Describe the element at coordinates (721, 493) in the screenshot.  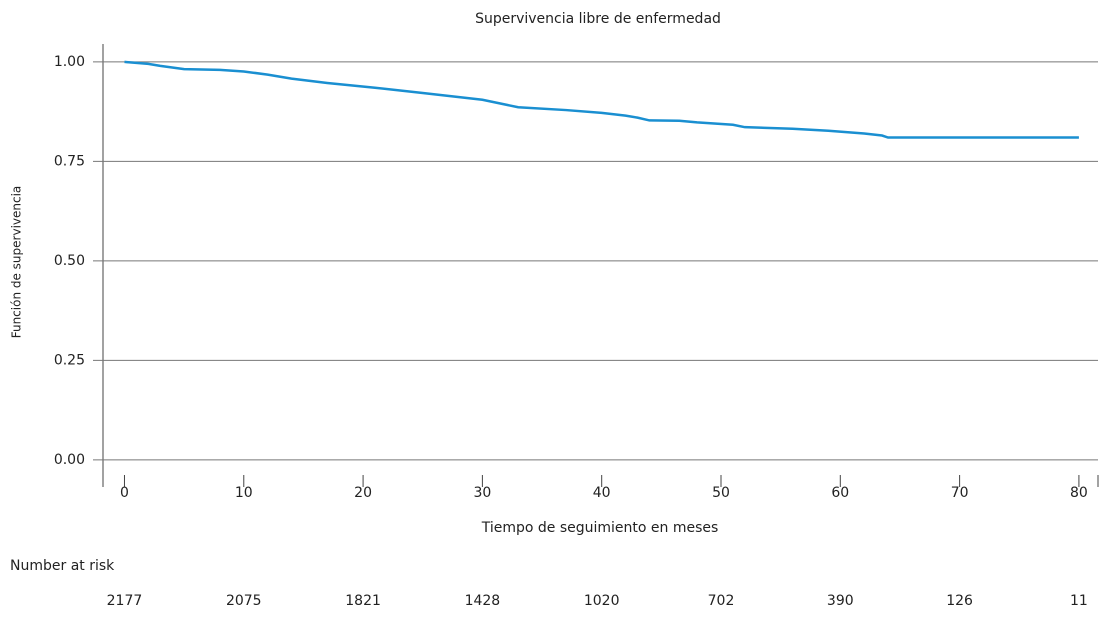
I see `x-tick-label: 50` at that location.